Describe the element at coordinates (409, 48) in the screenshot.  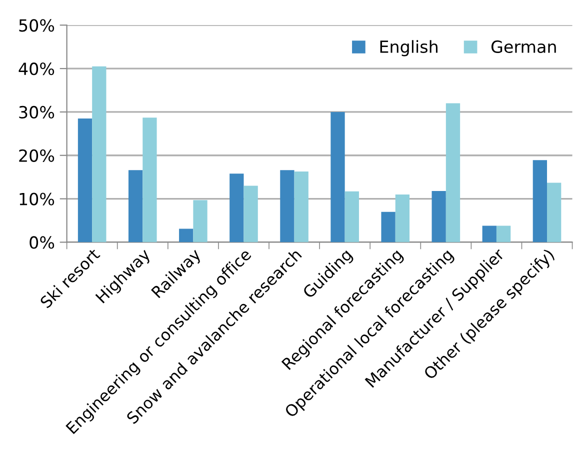
I see `legend-label: English` at that location.